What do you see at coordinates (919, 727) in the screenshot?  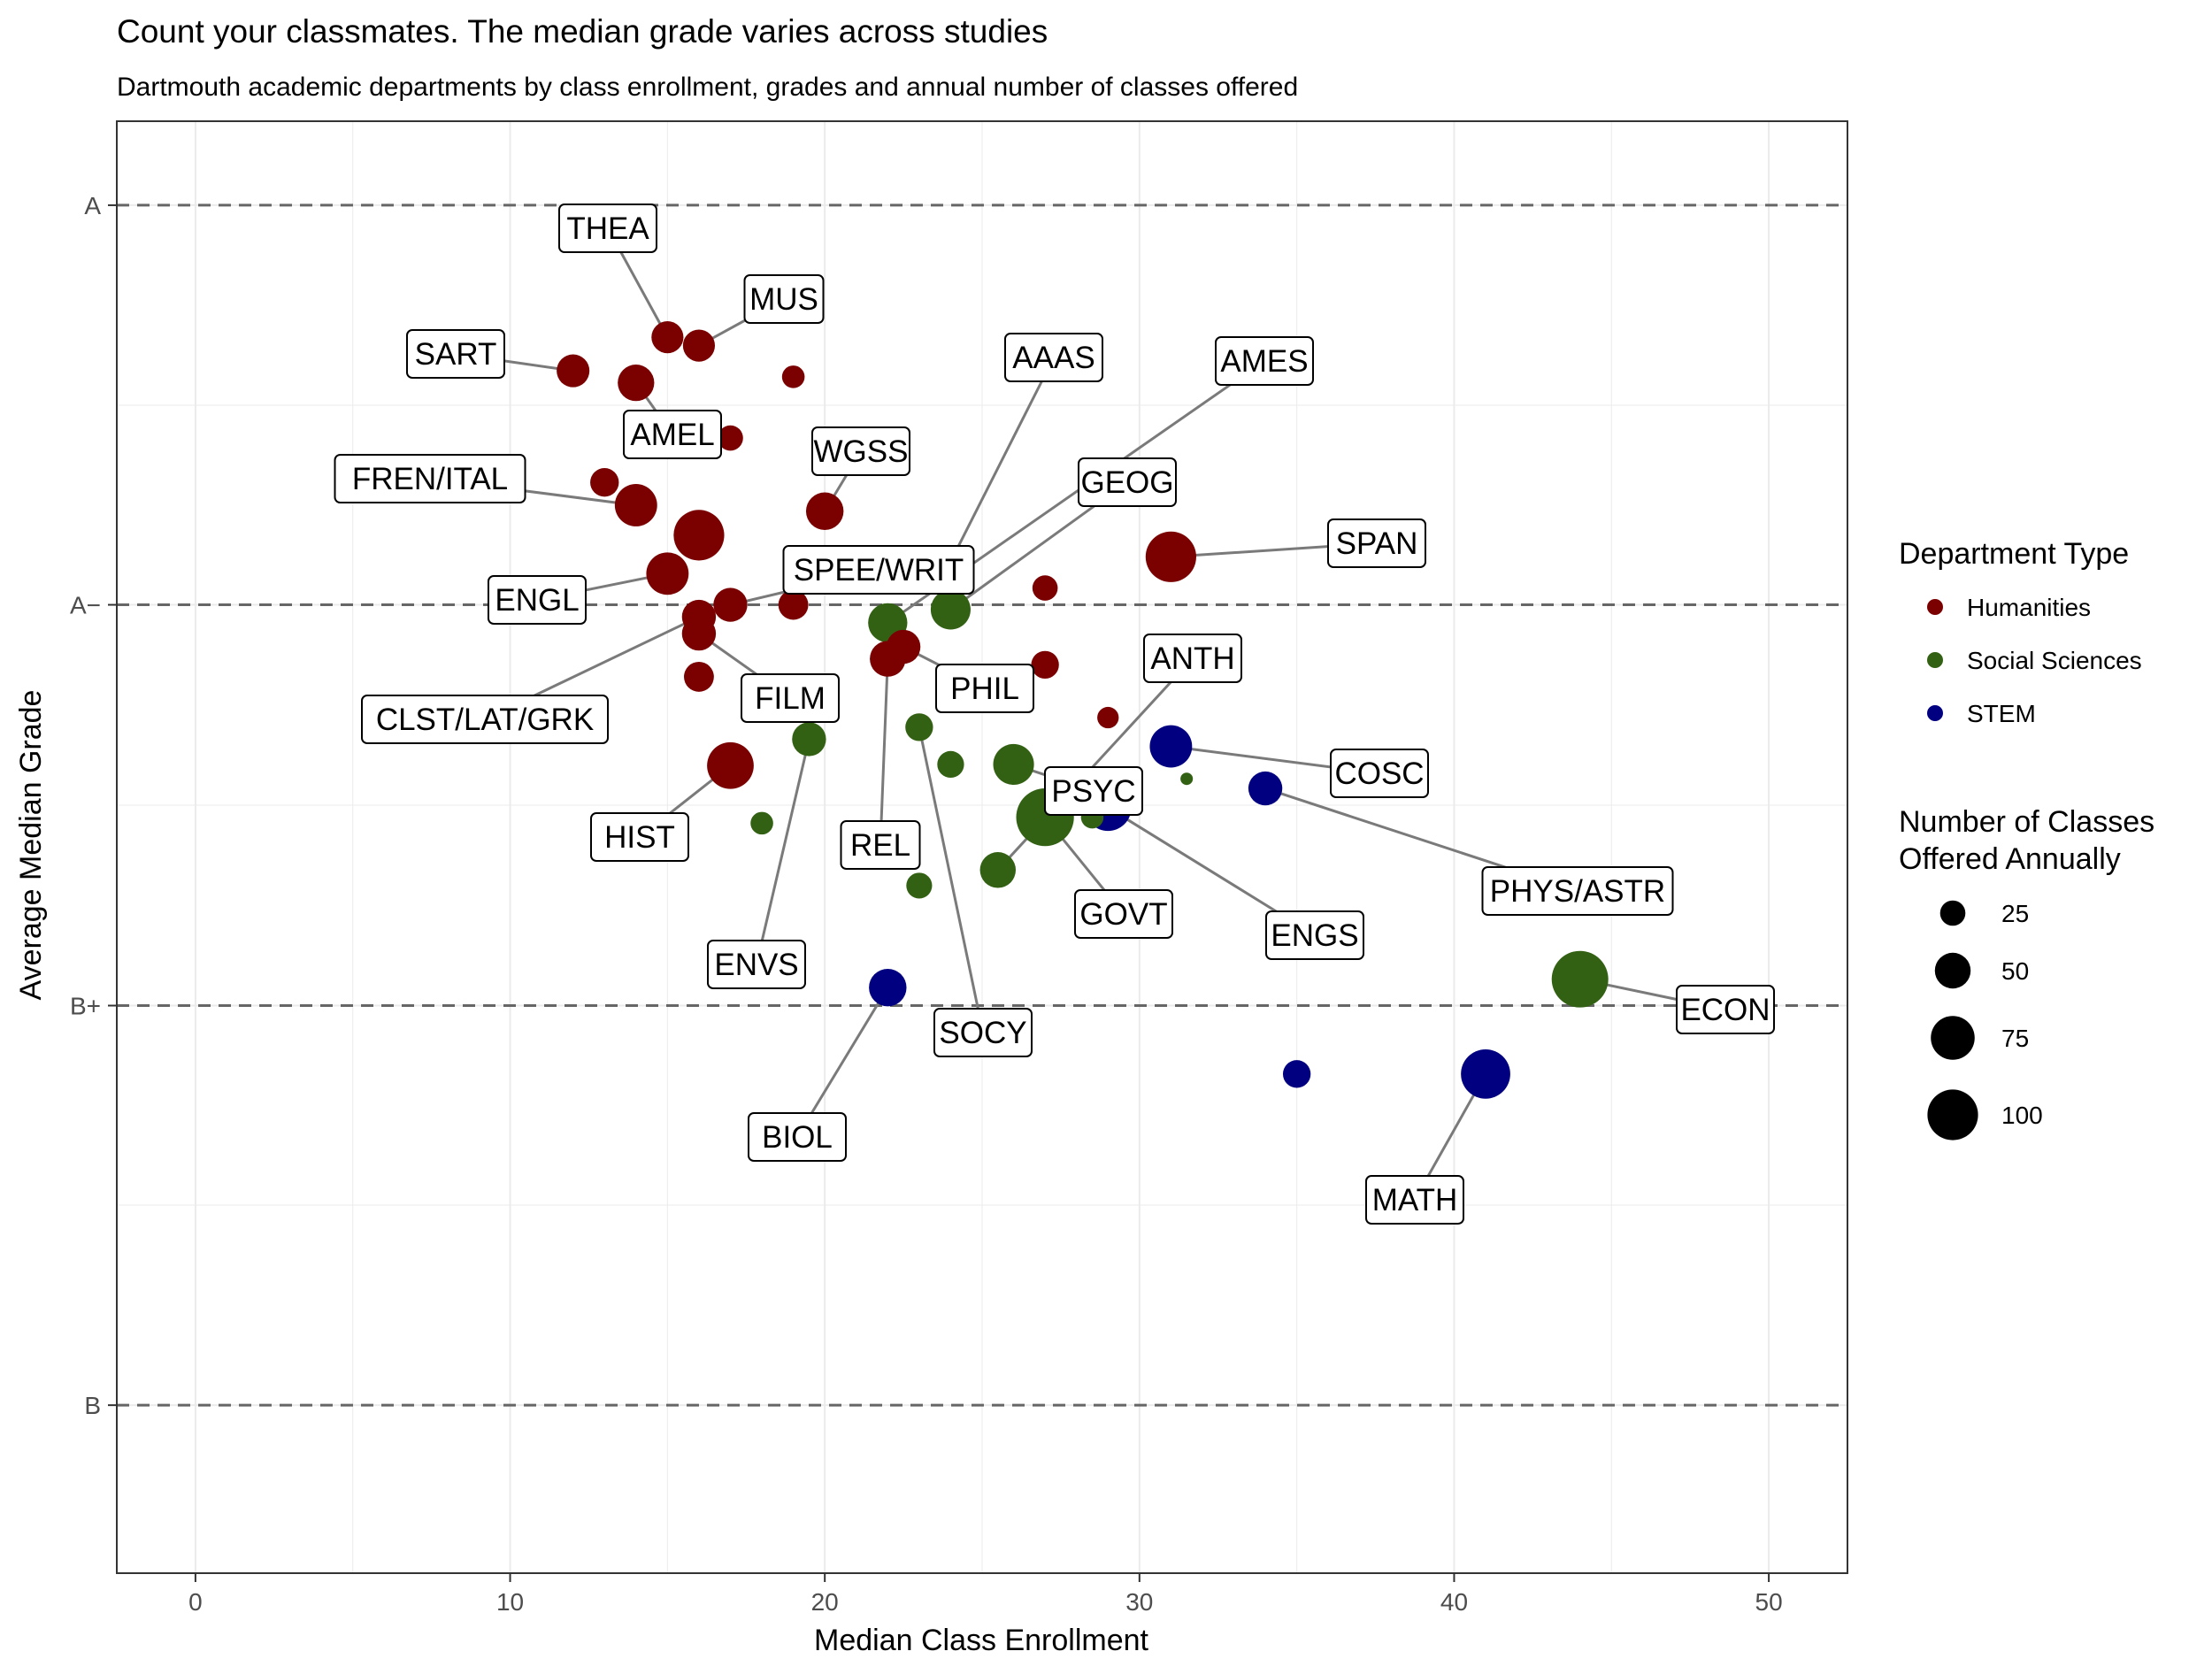 I see `point-socy` at bounding box center [919, 727].